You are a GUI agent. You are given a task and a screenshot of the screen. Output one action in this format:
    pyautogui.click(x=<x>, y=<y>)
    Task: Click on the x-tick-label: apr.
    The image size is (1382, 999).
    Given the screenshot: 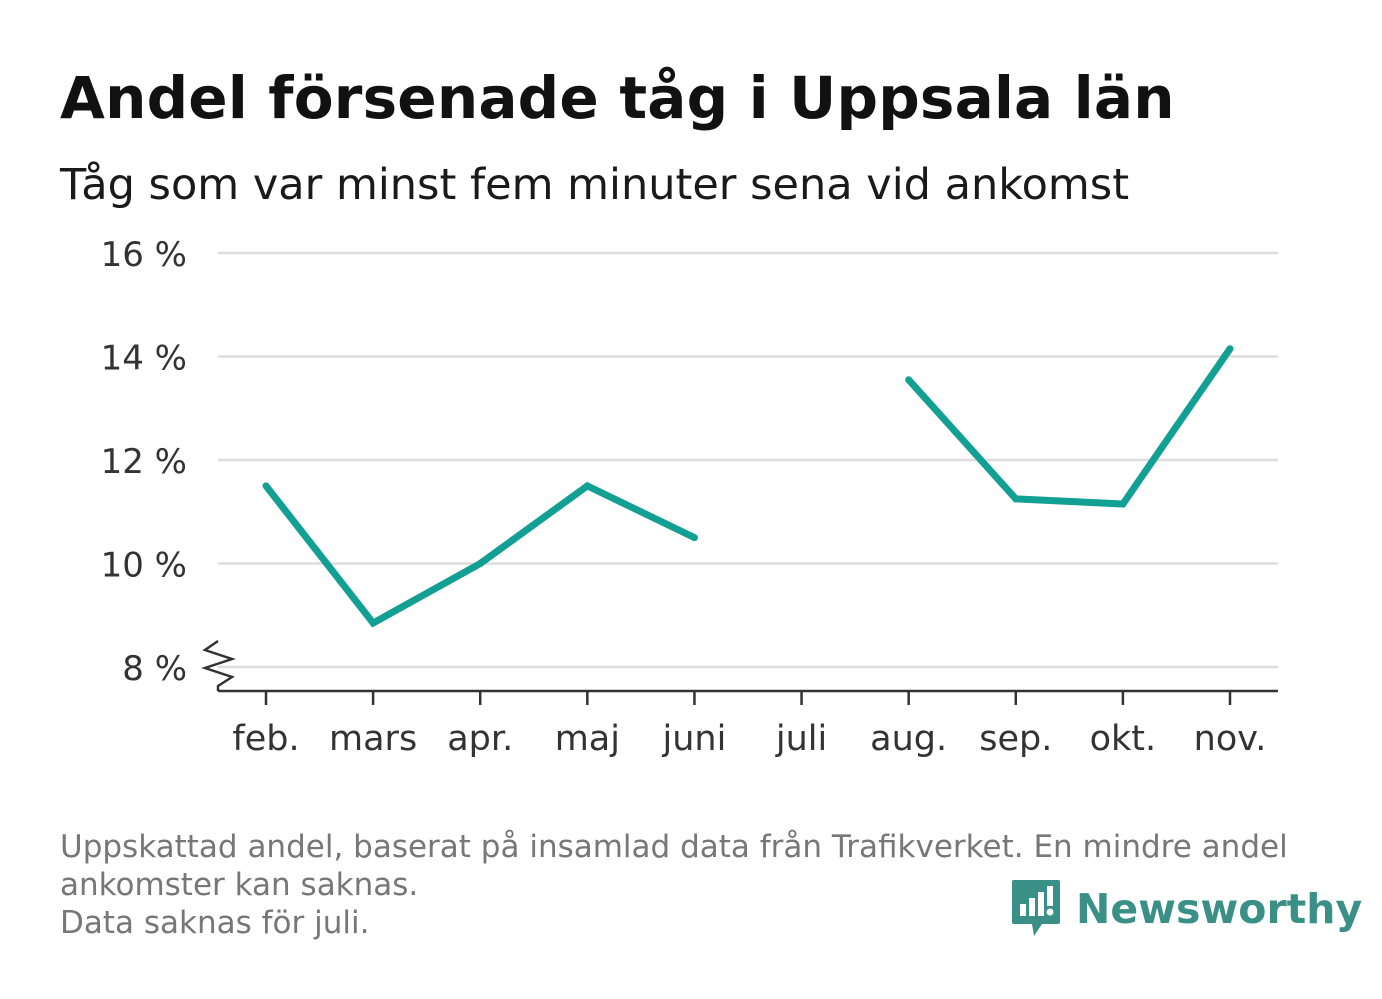 What is the action you would take?
    pyautogui.click(x=480, y=739)
    